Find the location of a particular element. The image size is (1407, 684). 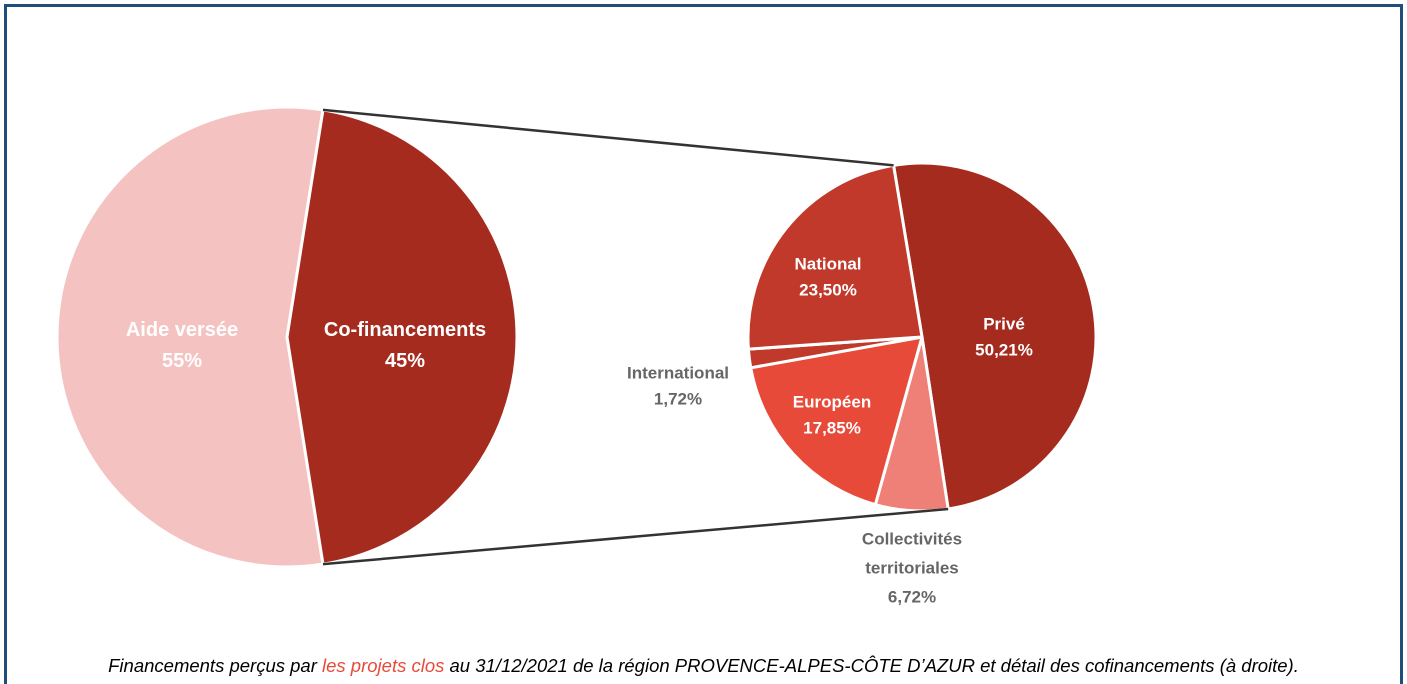

slice-value: 50,21% is located at coordinates (1004, 350).